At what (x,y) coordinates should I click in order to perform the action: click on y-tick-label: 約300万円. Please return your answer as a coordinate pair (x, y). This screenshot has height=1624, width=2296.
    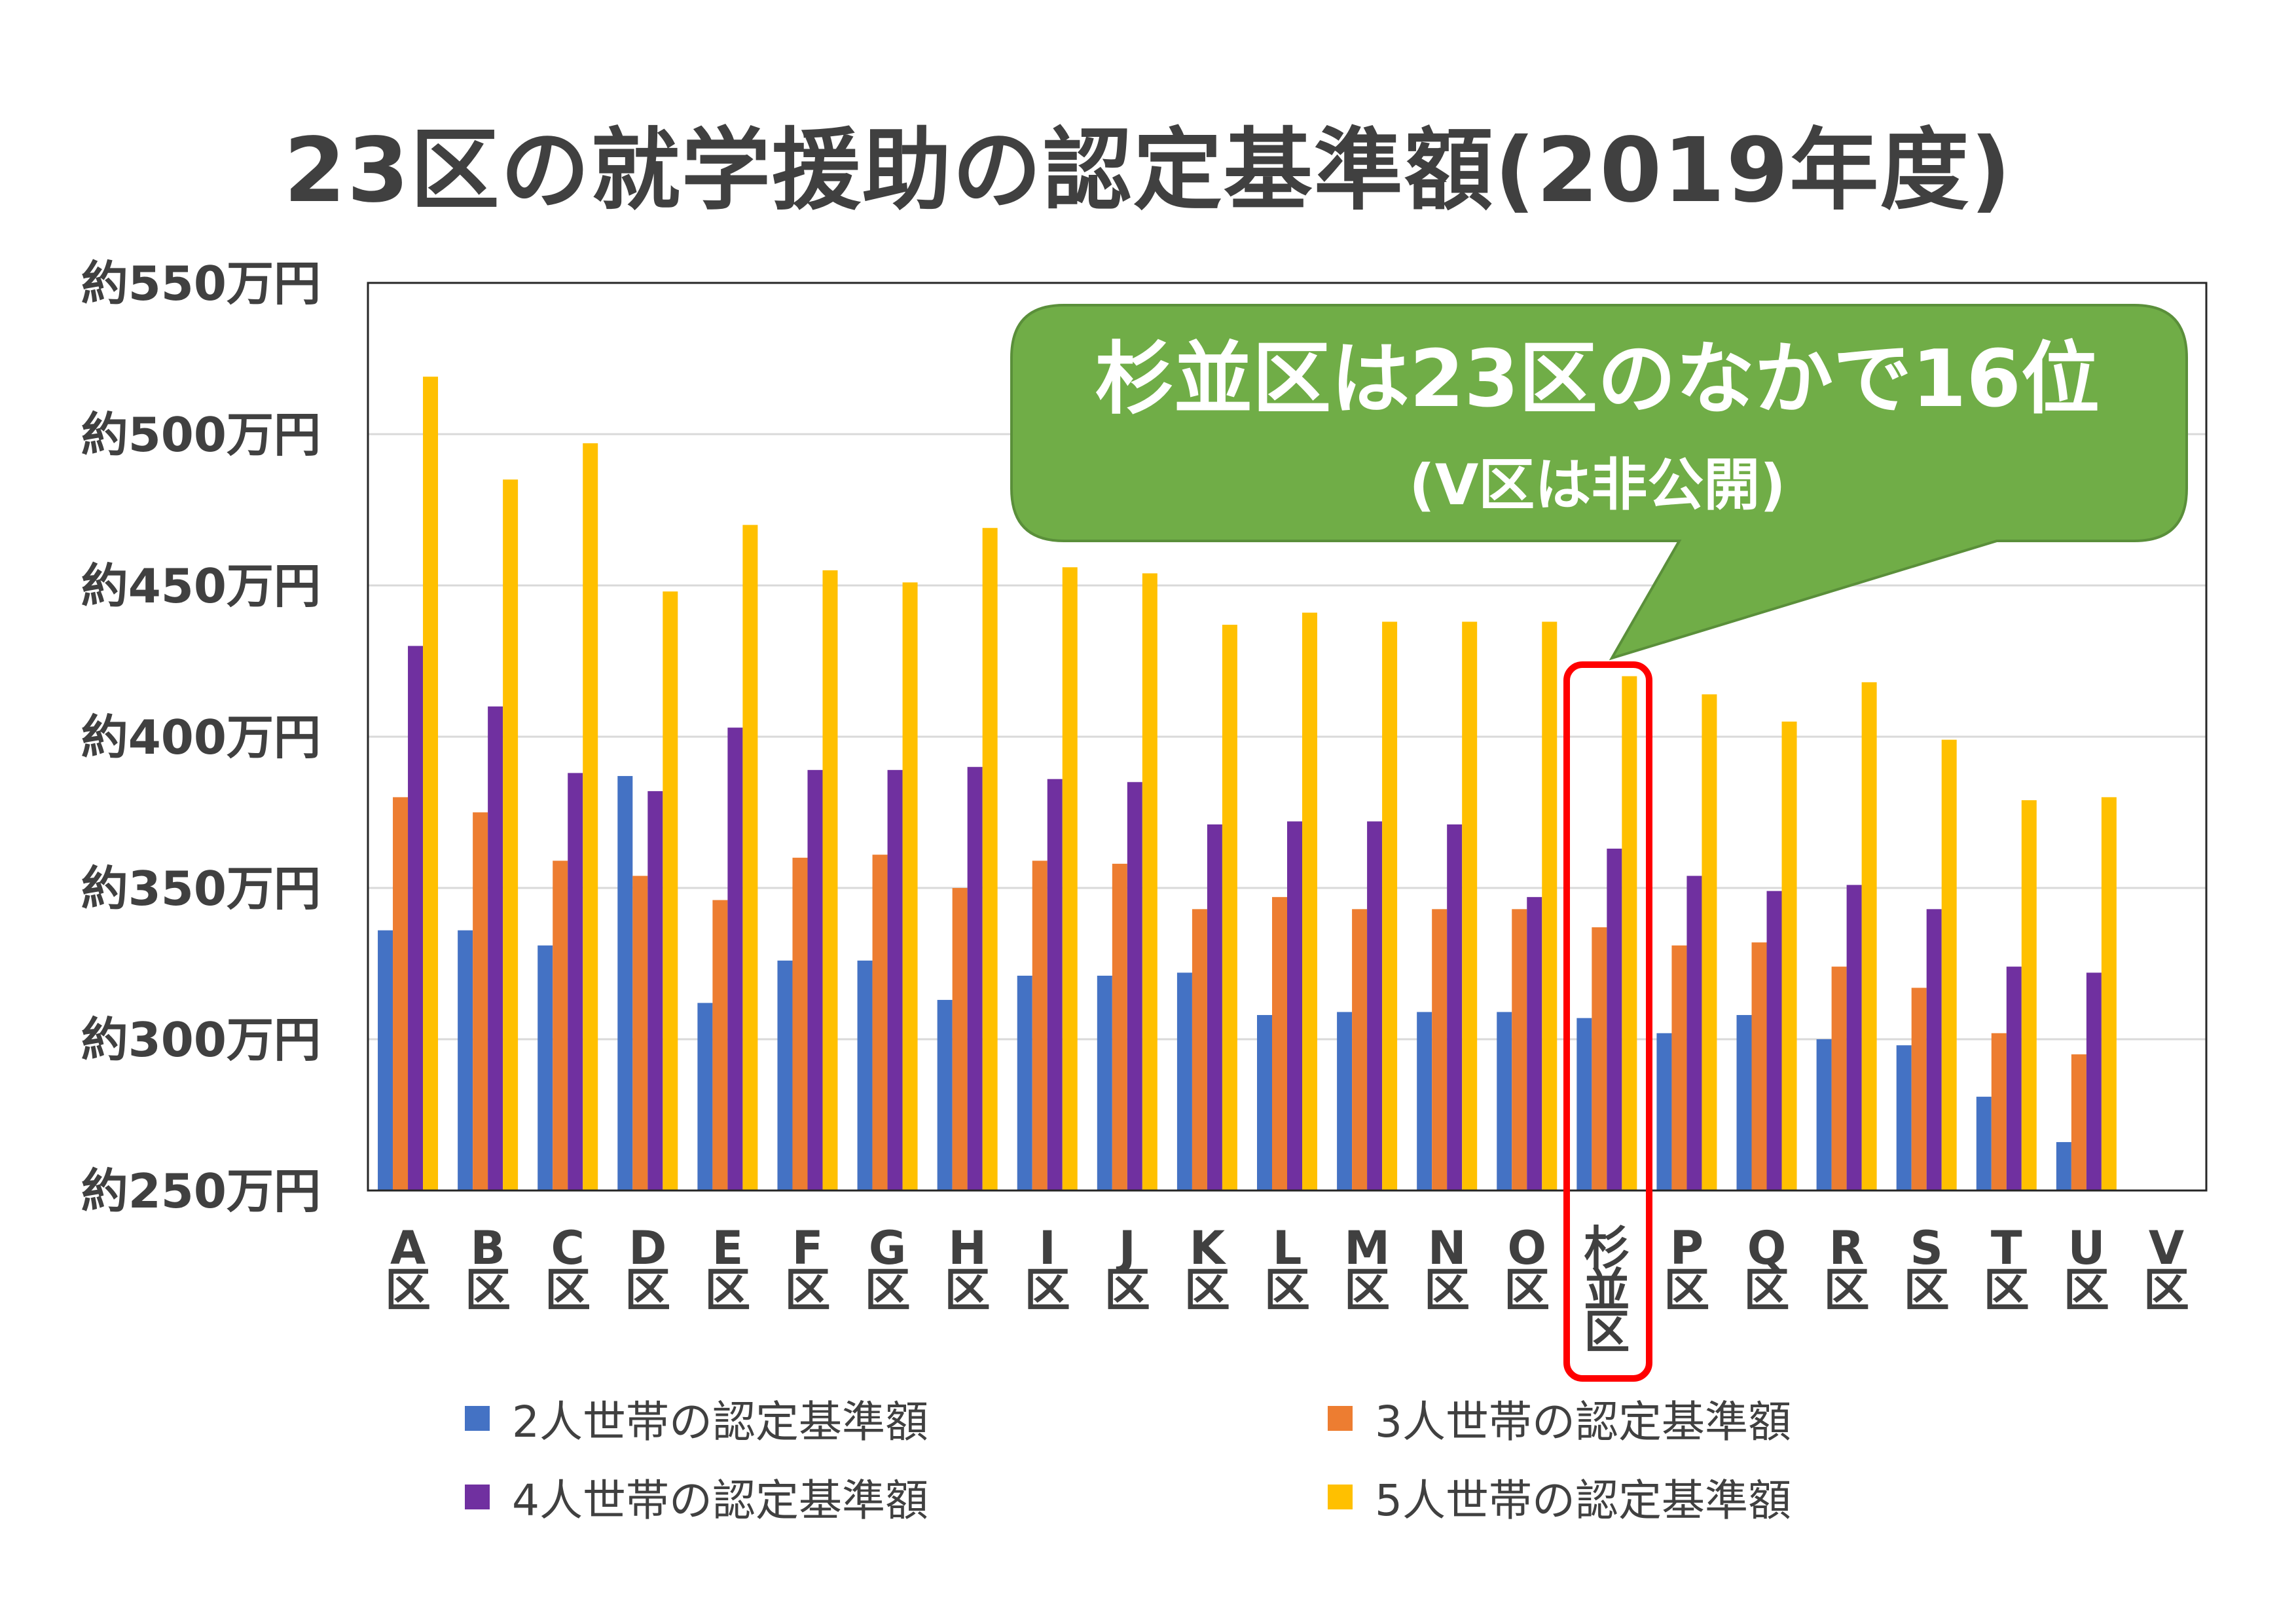
    Looking at the image, I should click on (201, 1039).